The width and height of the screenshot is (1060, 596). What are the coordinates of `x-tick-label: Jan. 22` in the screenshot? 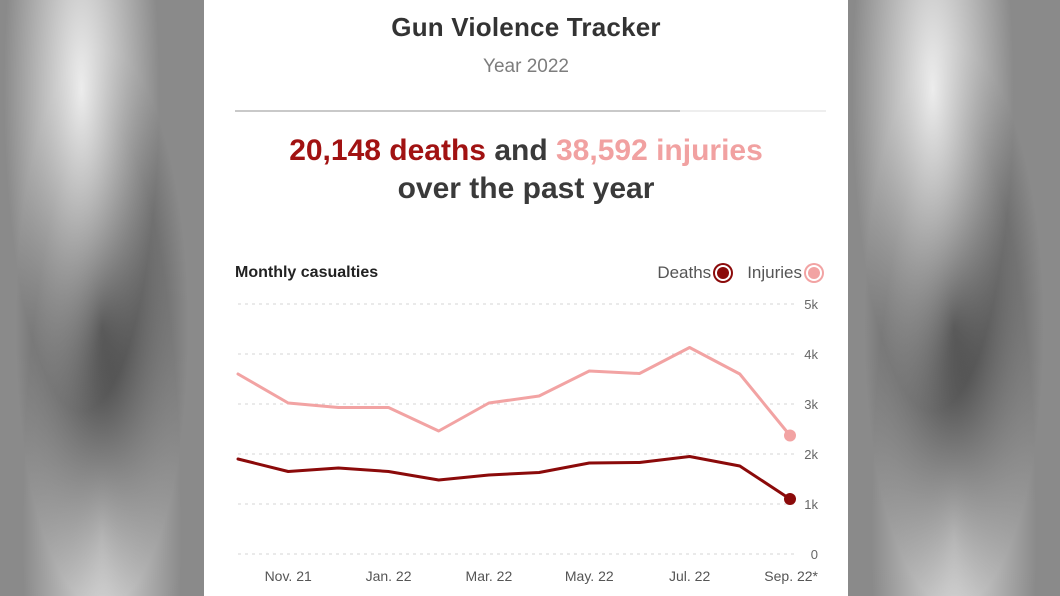 It's located at (389, 576).